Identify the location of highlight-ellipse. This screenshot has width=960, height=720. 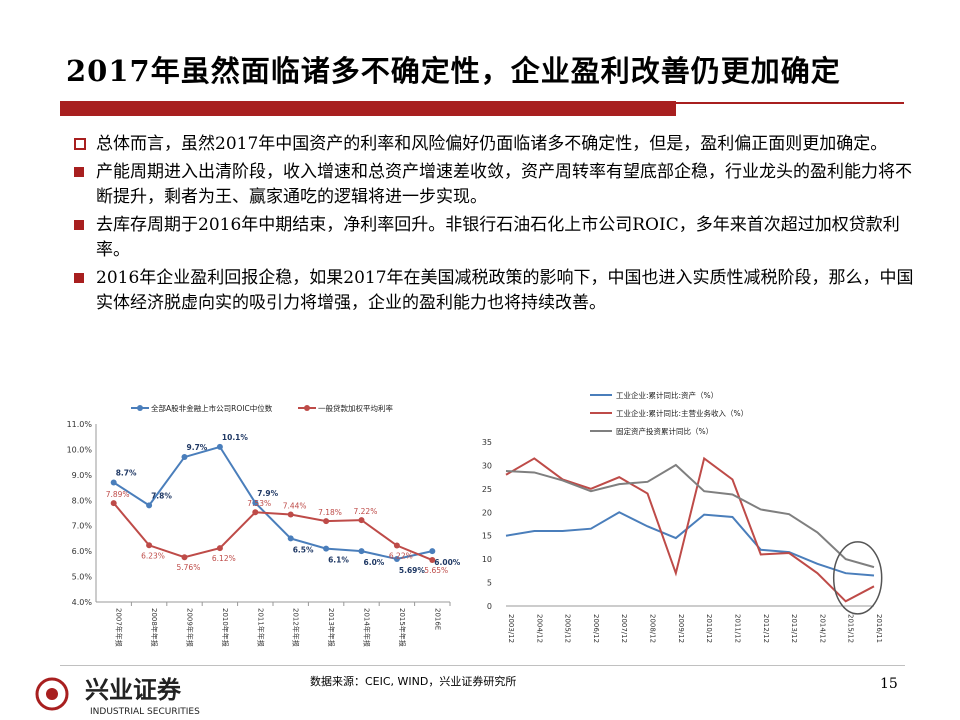
(857, 578).